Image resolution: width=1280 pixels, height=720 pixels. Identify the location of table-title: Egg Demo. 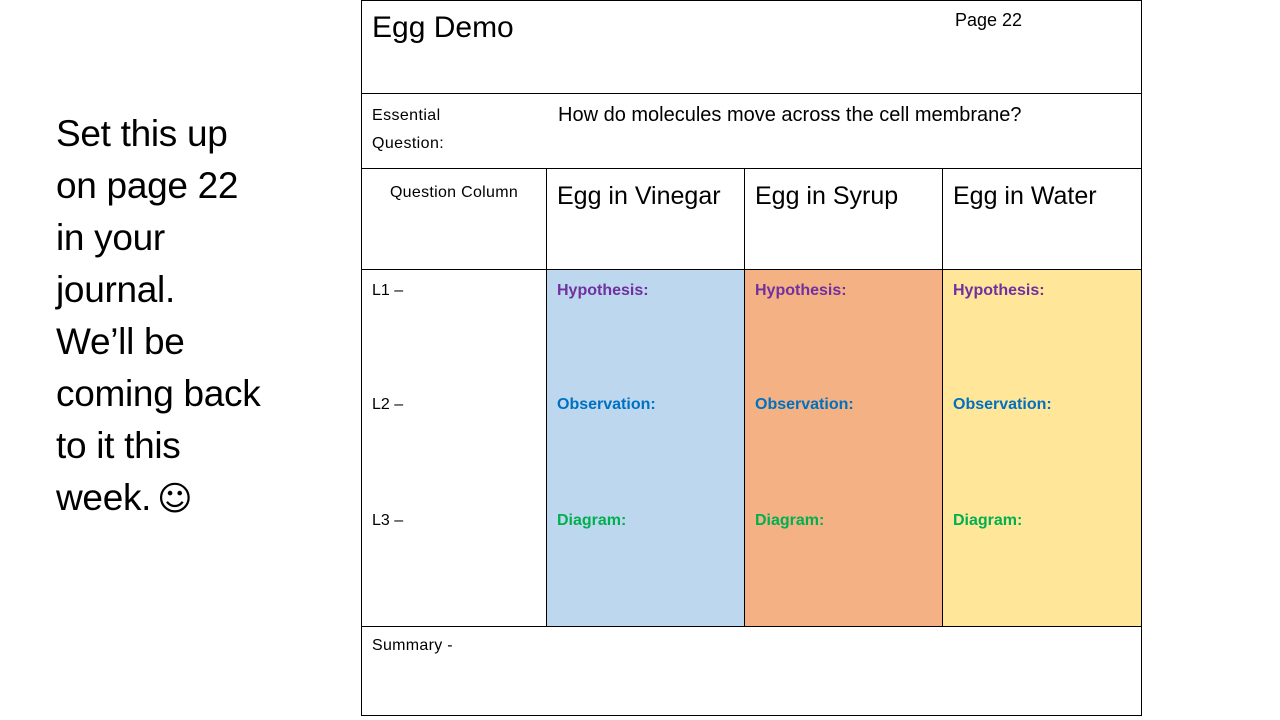
(443, 27).